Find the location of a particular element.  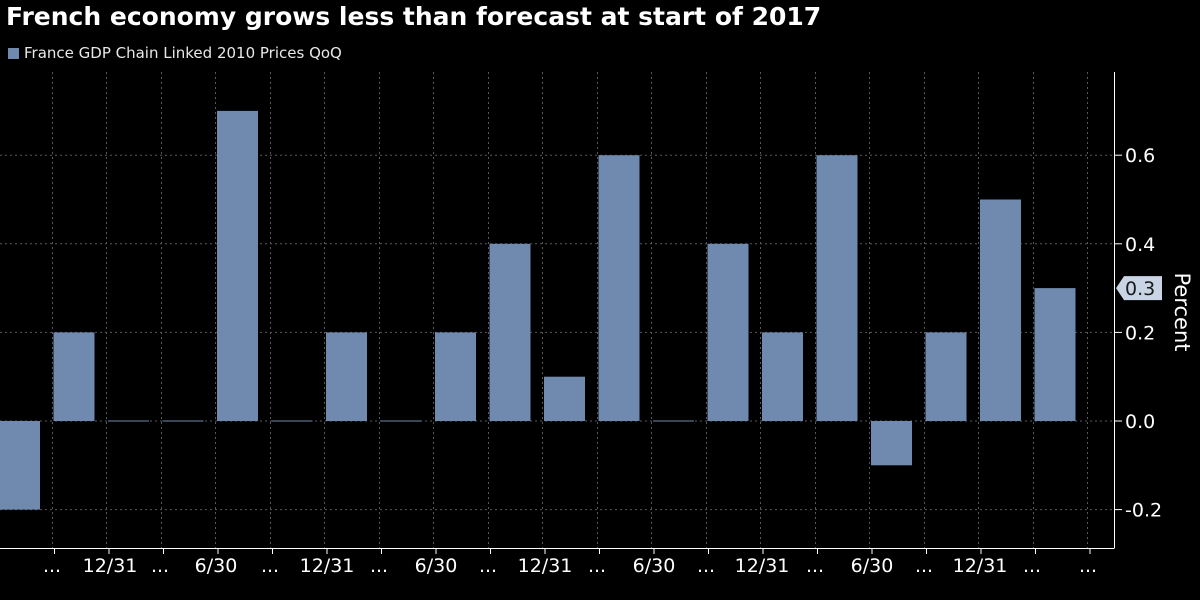

y-tick-label: 0.0 is located at coordinates (1140, 422).